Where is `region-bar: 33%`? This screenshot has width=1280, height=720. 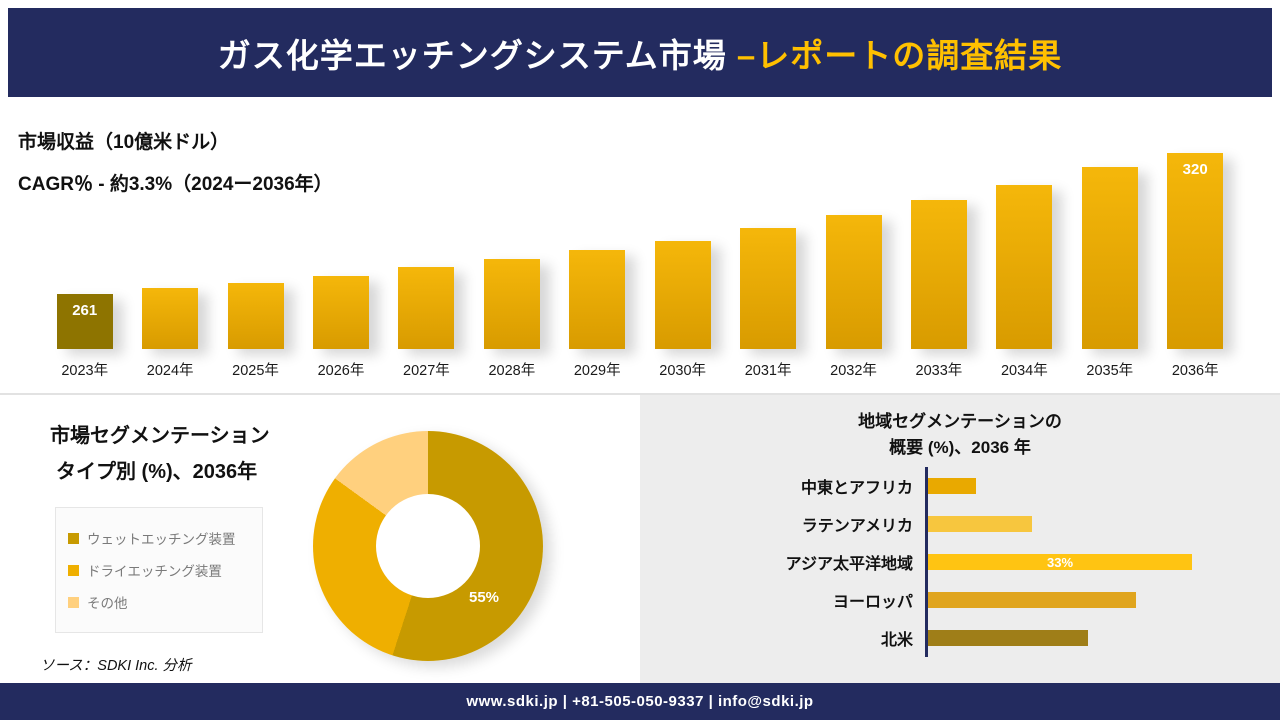
region-bar: 33% is located at coordinates (1060, 562).